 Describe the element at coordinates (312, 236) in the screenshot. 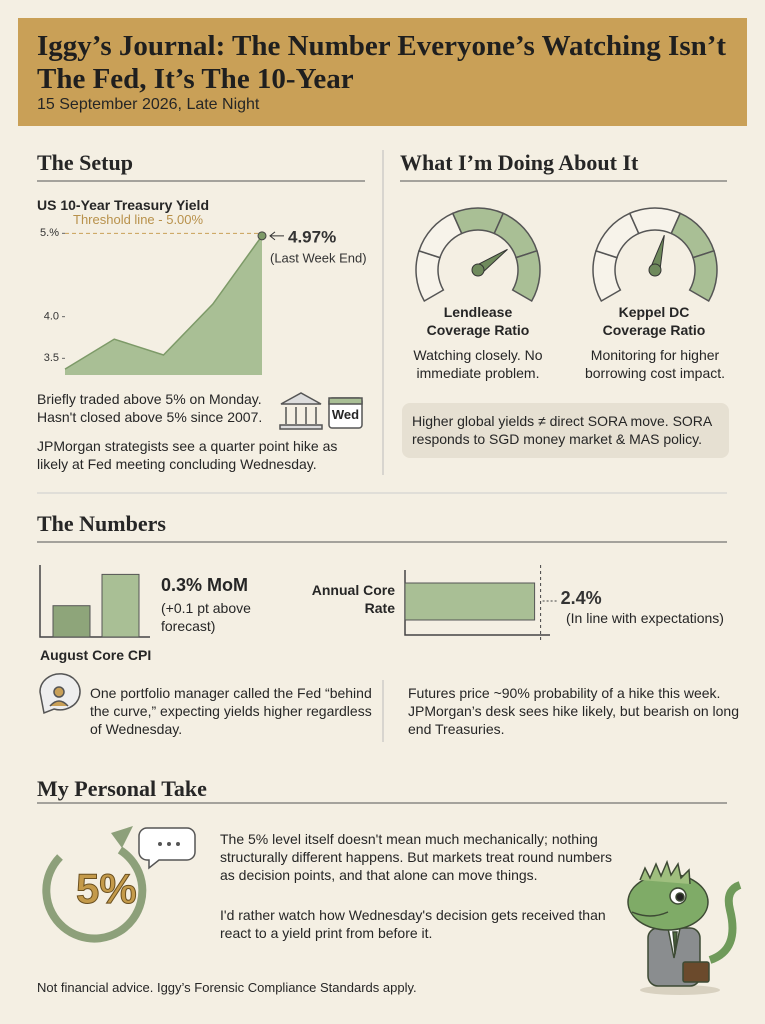

I see `callout-label: 4.97%` at that location.